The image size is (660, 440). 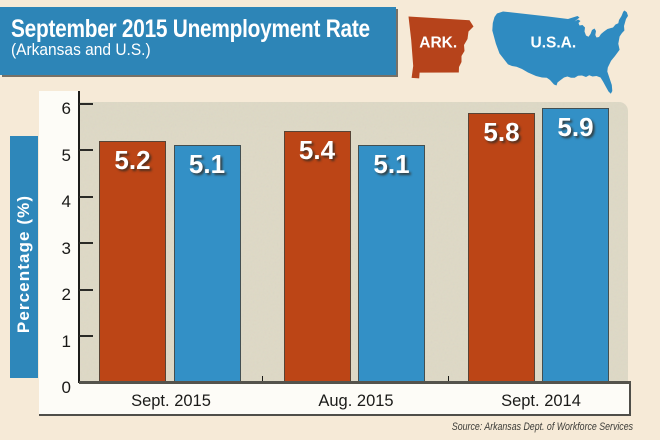 What do you see at coordinates (438, 43) in the screenshot?
I see `svg-text: ARK.` at bounding box center [438, 43].